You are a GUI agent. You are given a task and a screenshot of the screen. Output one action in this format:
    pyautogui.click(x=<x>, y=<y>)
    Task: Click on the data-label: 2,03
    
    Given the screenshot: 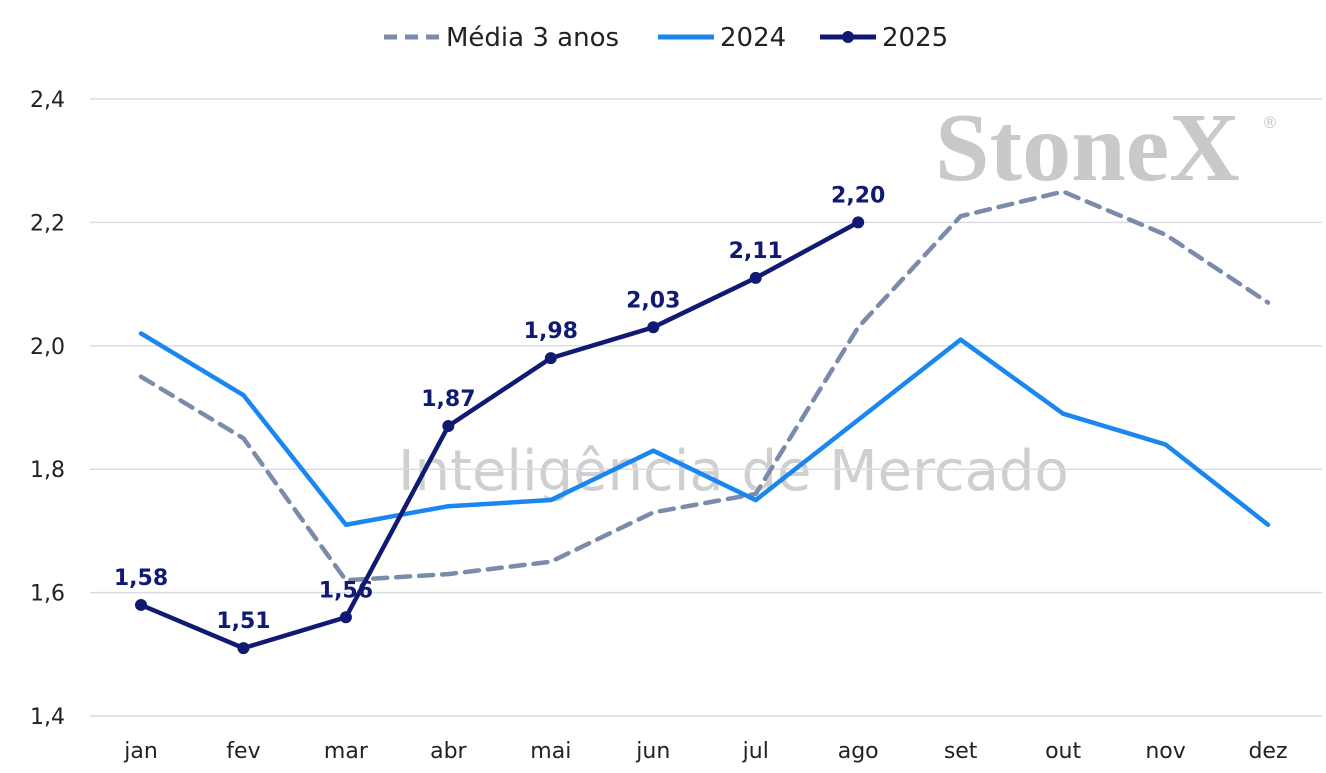 What is the action you would take?
    pyautogui.click(x=653, y=300)
    